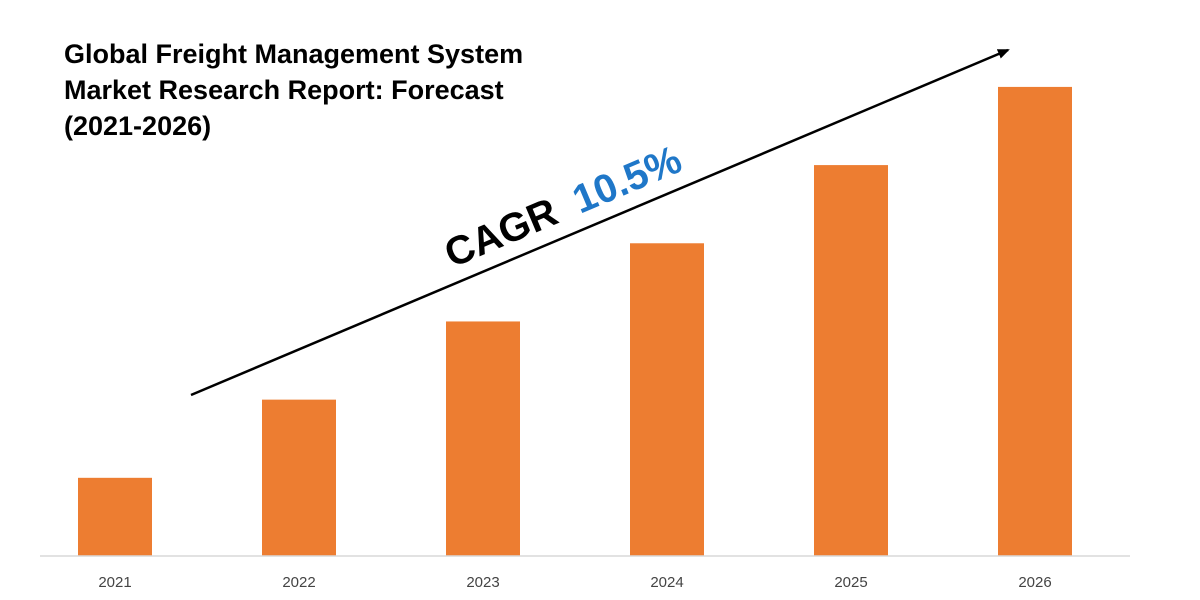  I want to click on bar-2021, so click(115, 516).